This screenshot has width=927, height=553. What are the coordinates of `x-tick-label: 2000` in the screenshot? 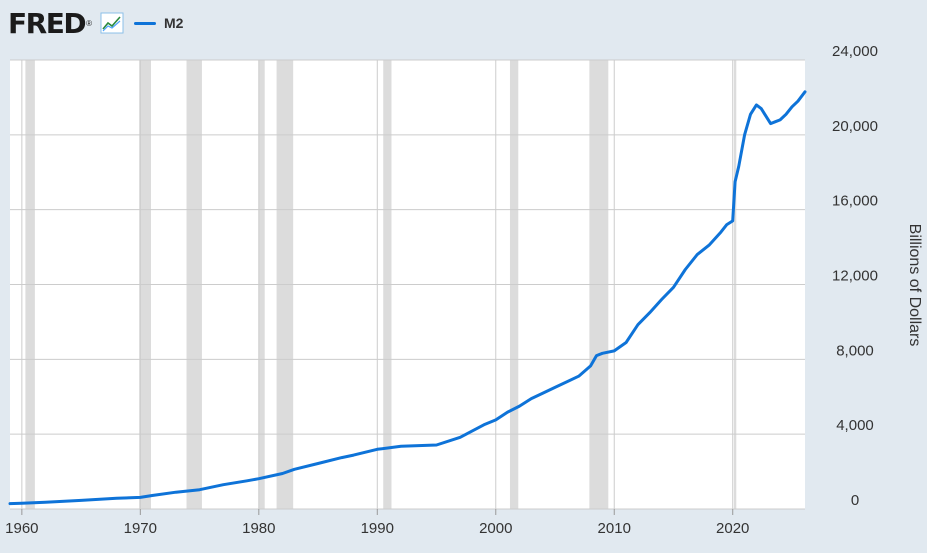 It's located at (495, 528).